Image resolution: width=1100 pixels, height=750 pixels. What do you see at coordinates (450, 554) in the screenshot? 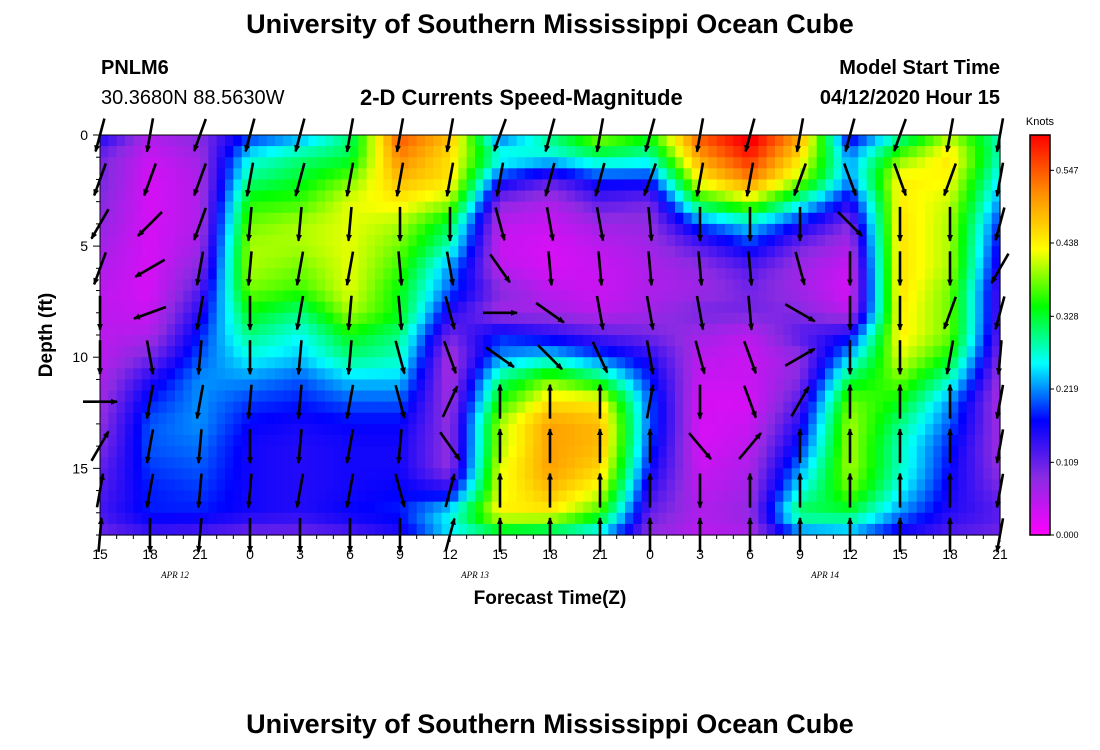
I see `x-tick-label: 12` at bounding box center [450, 554].